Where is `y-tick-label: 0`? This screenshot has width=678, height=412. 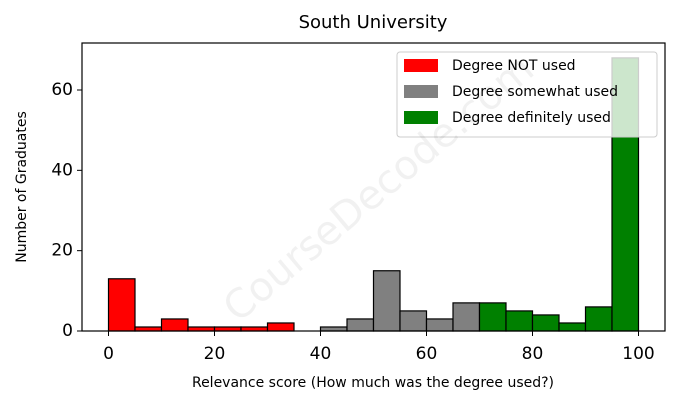 y-tick-label: 0 is located at coordinates (67, 331).